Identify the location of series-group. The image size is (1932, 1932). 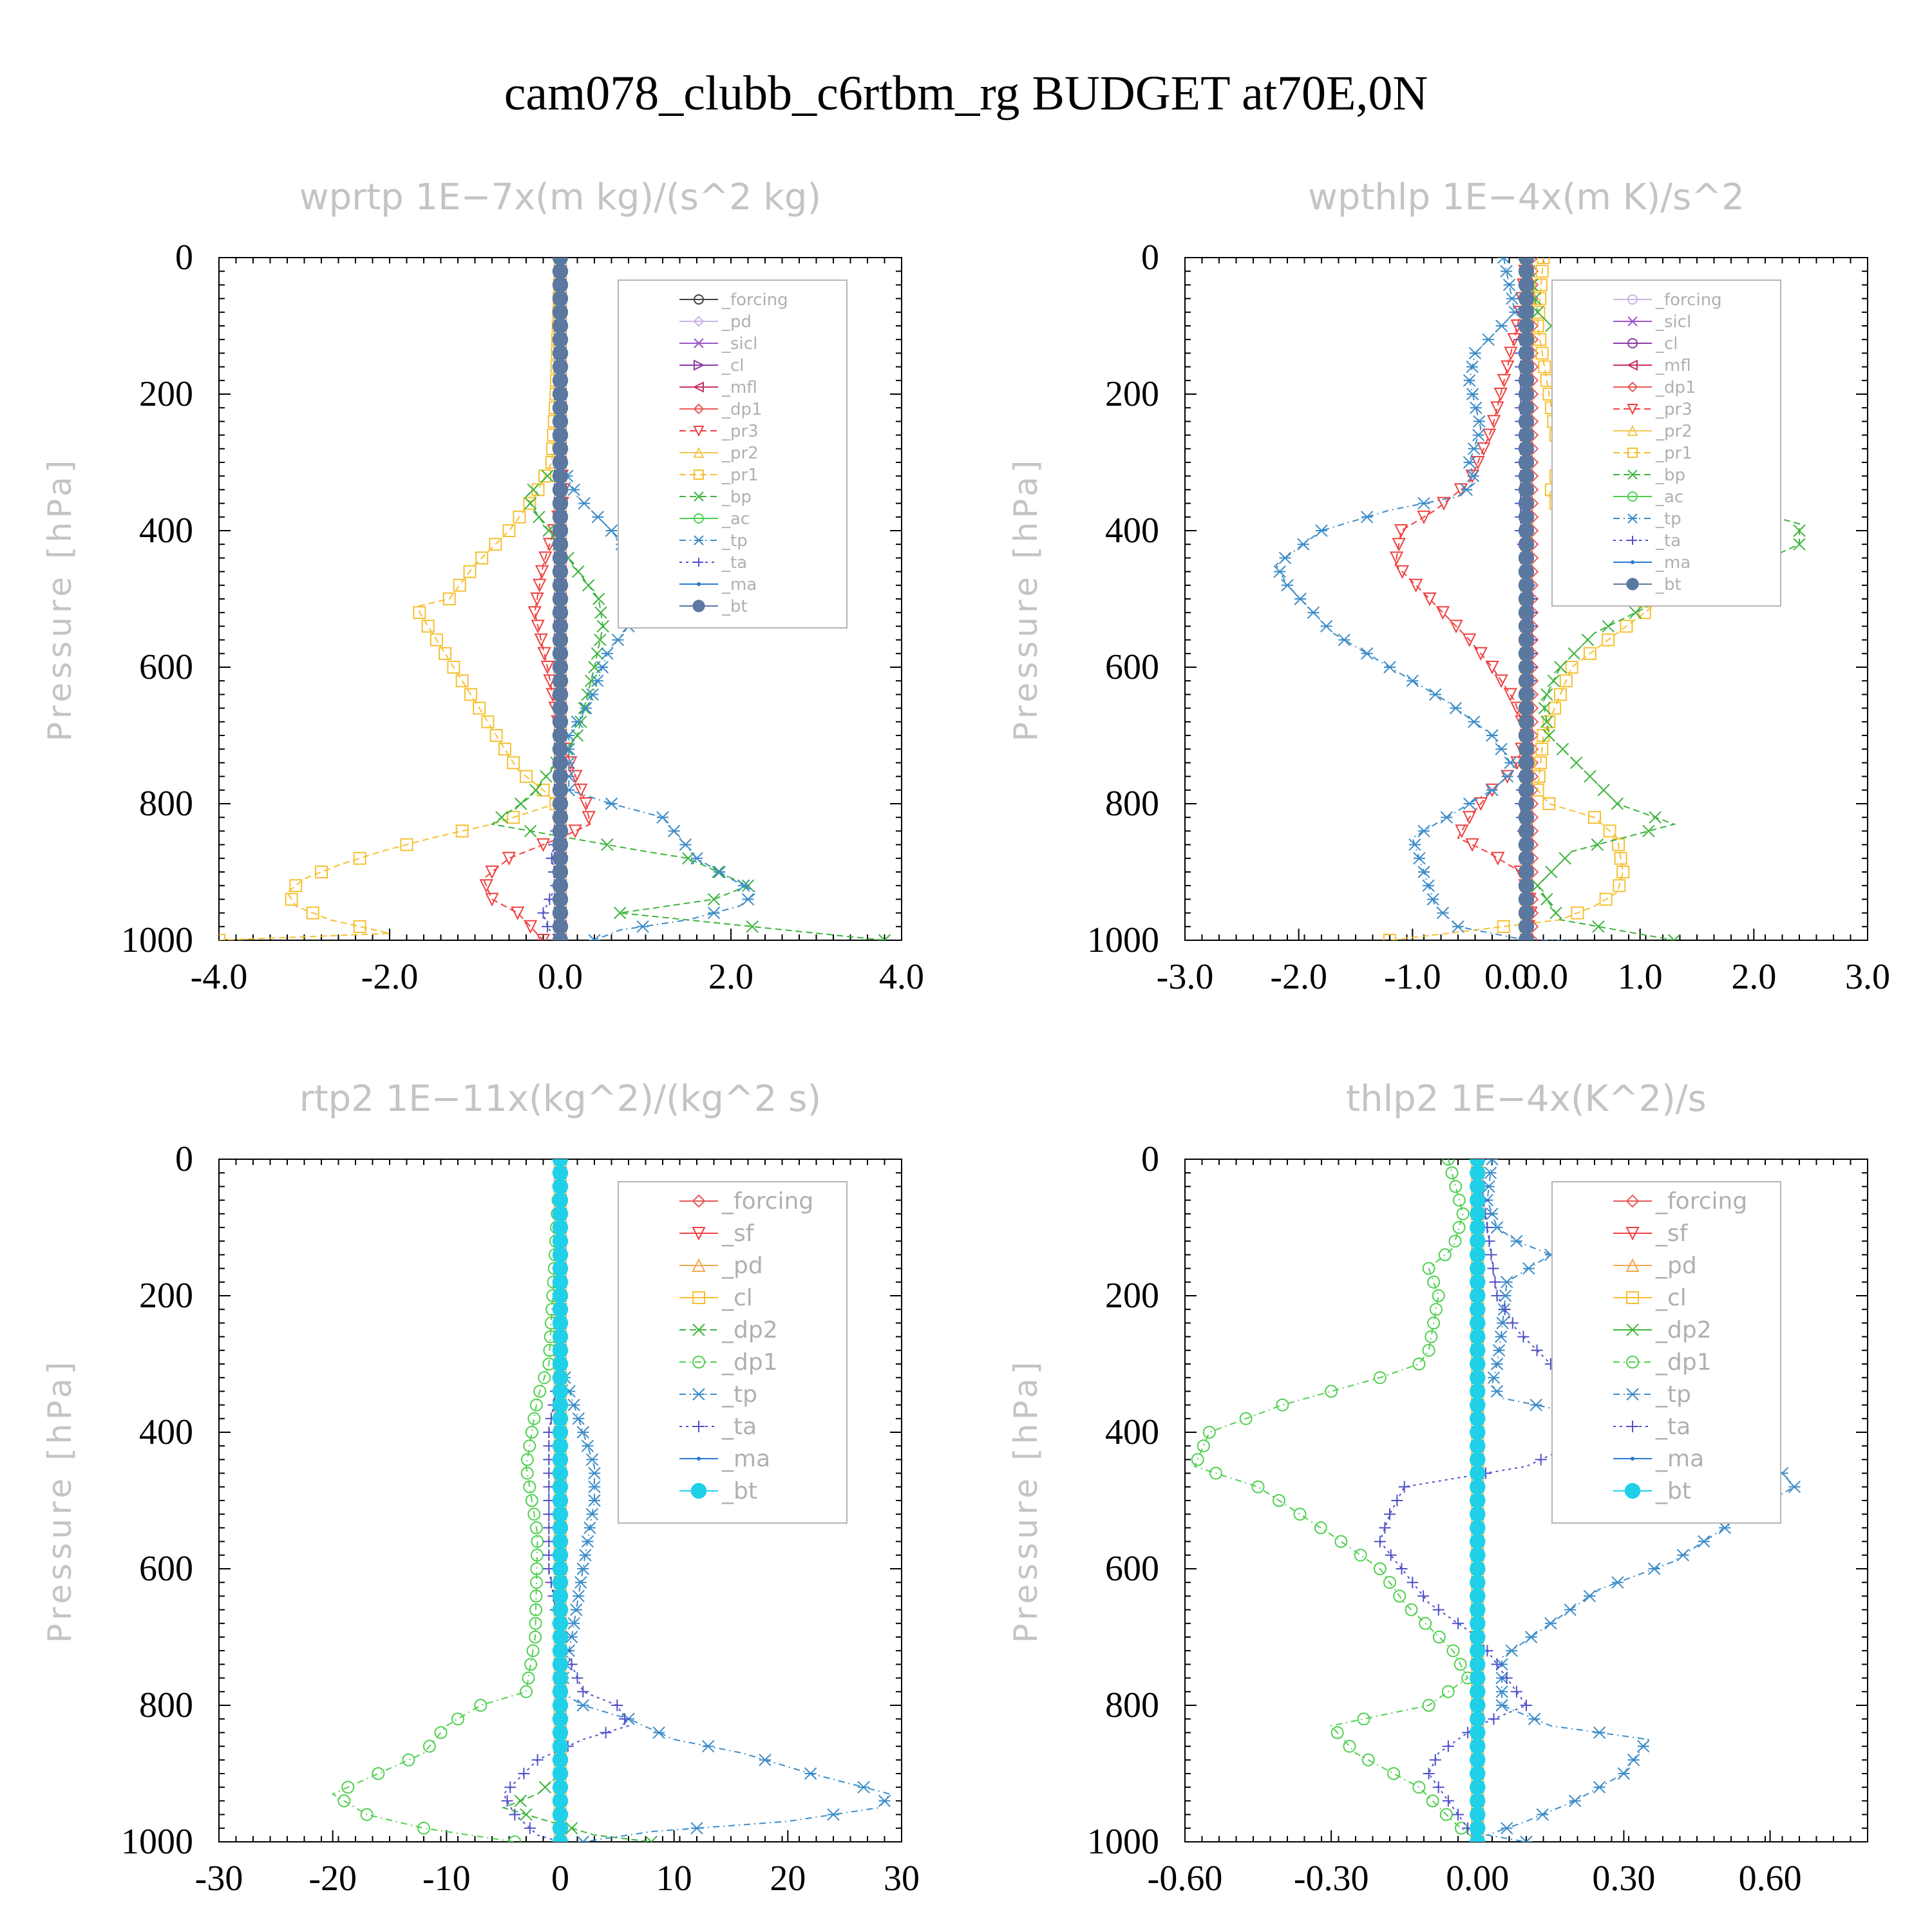
(1496, 1500).